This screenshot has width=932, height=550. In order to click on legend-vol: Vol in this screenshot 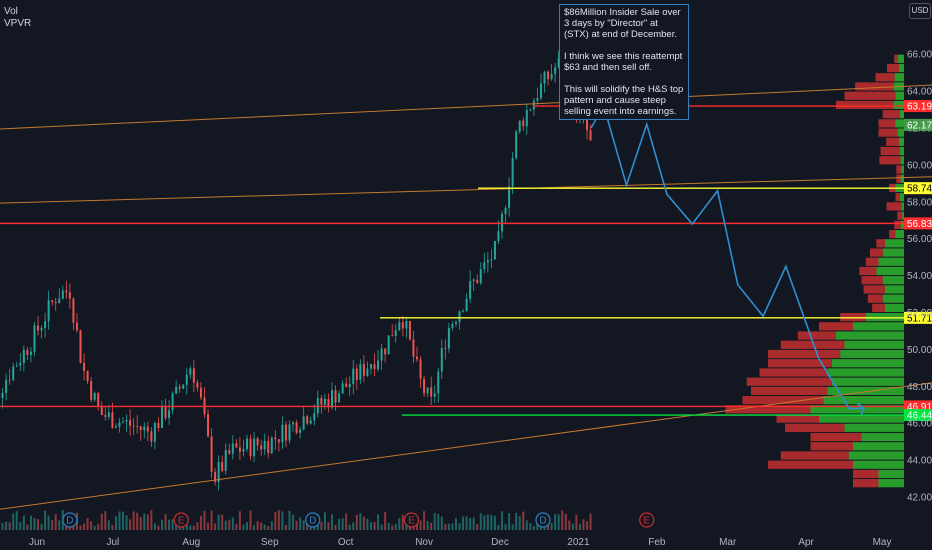, I will do `click(11, 11)`.